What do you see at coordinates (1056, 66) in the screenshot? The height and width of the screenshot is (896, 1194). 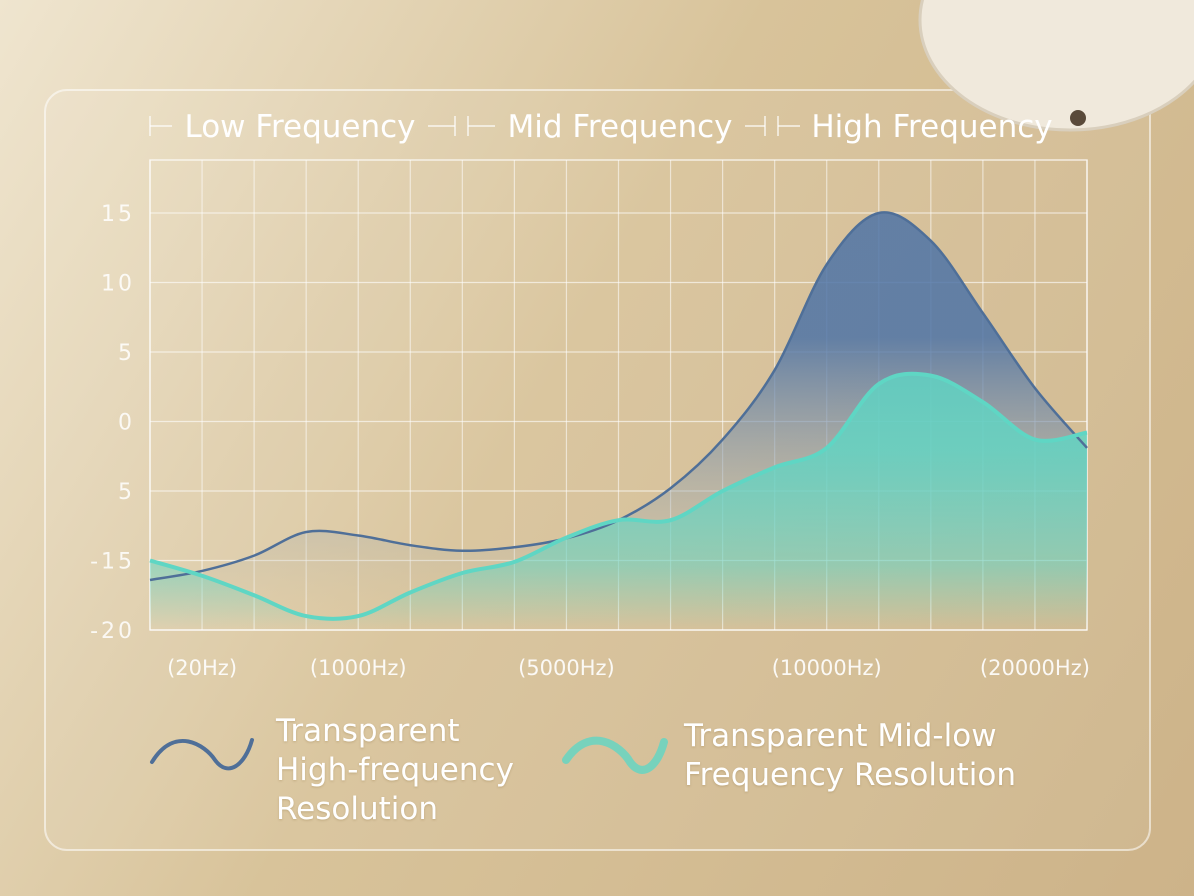 I see `earbud` at bounding box center [1056, 66].